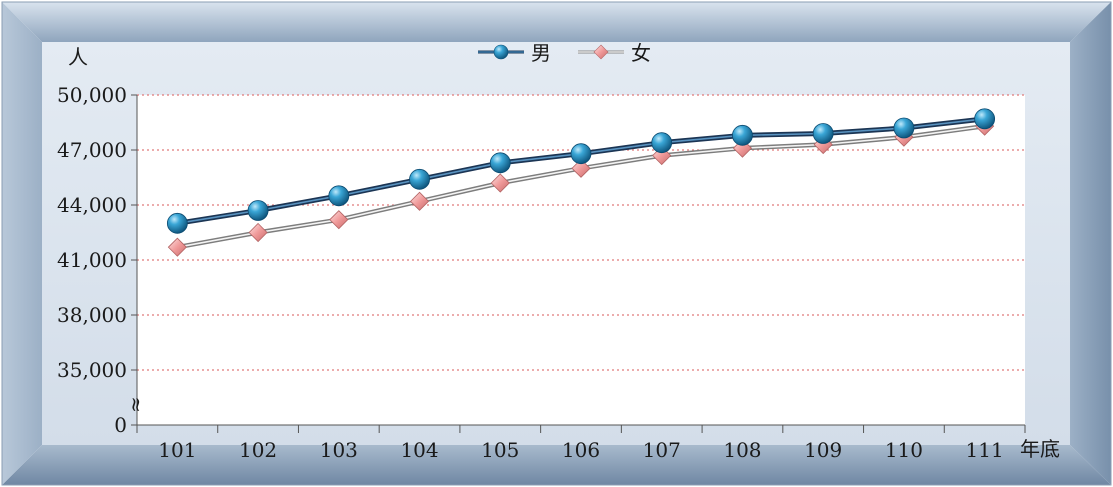 This screenshot has height=487, width=1113. I want to click on x-tick-label: 105, so click(500, 450).